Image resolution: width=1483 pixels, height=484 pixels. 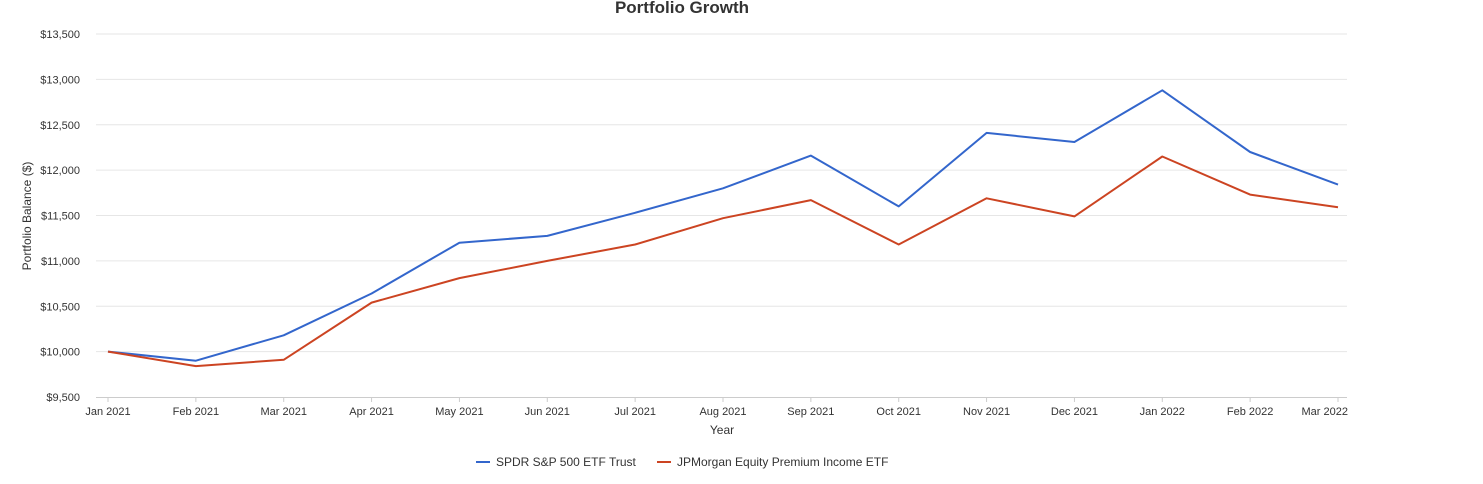 What do you see at coordinates (107, 412) in the screenshot?
I see `x-tick-label: Jan 2021` at bounding box center [107, 412].